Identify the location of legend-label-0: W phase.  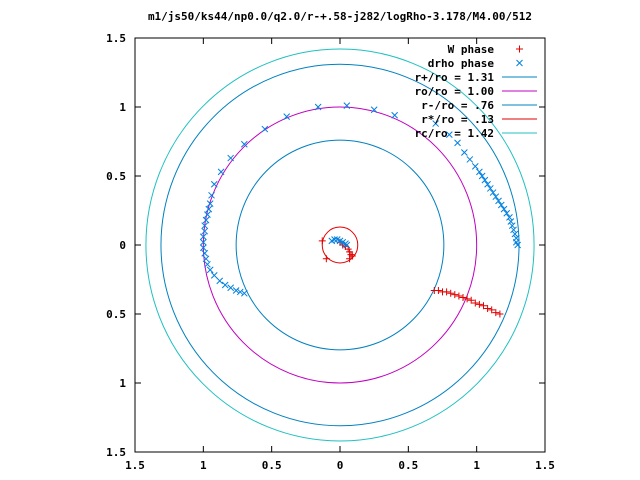
(471, 49).